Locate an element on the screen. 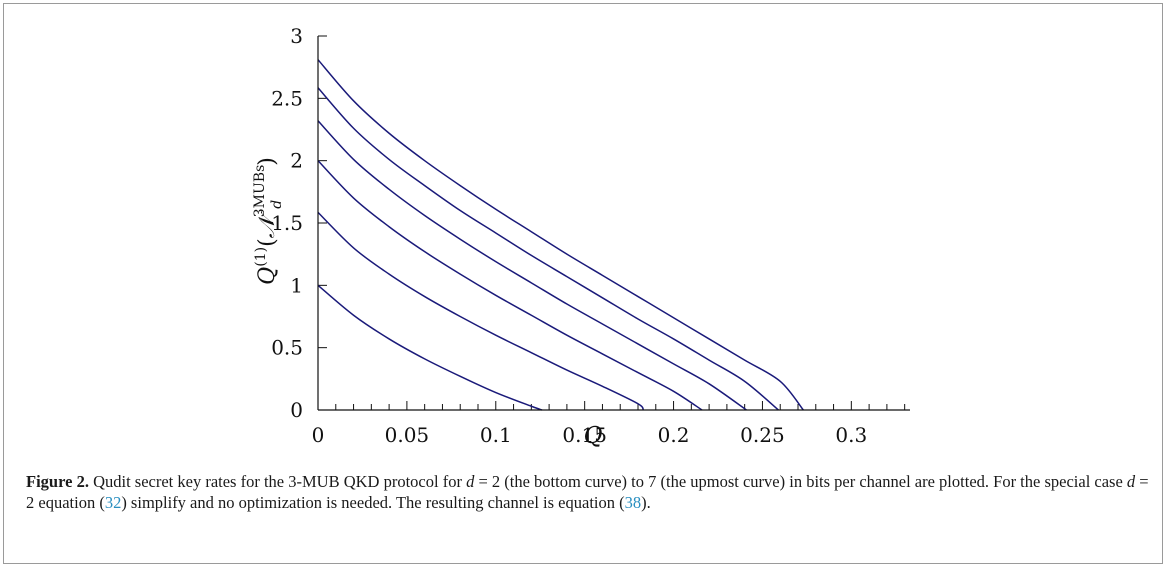  y-tick-label: 1 is located at coordinates (296, 285).